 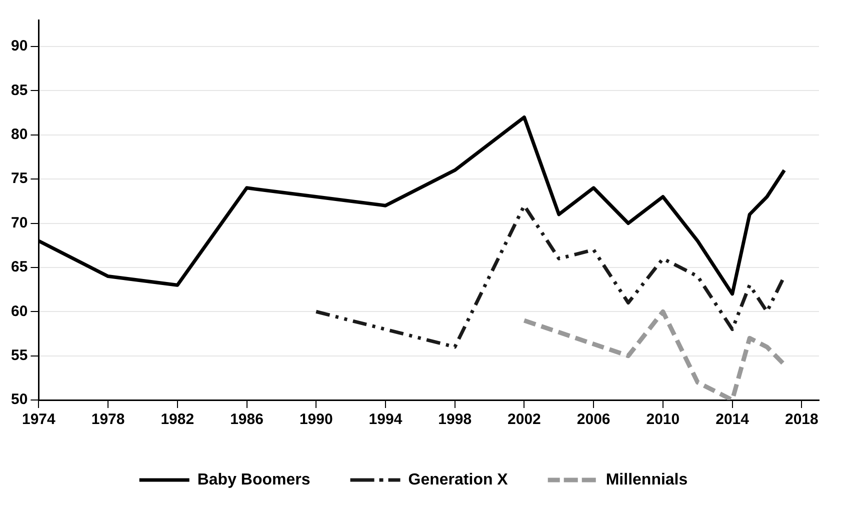 What do you see at coordinates (316, 419) in the screenshot?
I see `x-tick-label: 1990` at bounding box center [316, 419].